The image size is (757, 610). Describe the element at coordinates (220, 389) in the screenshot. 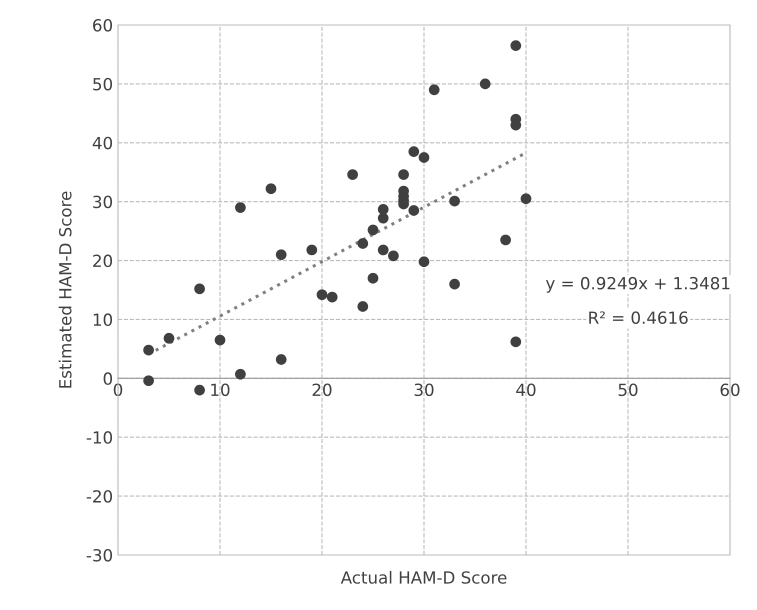

I see `x-tick-label: 10` at that location.